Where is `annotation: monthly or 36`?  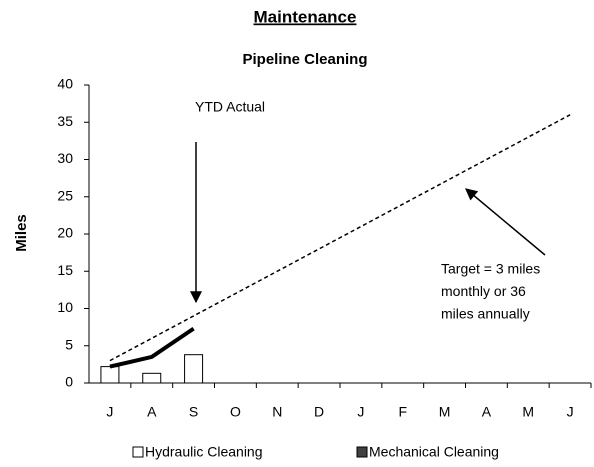 annotation: monthly or 36 is located at coordinates (483, 291).